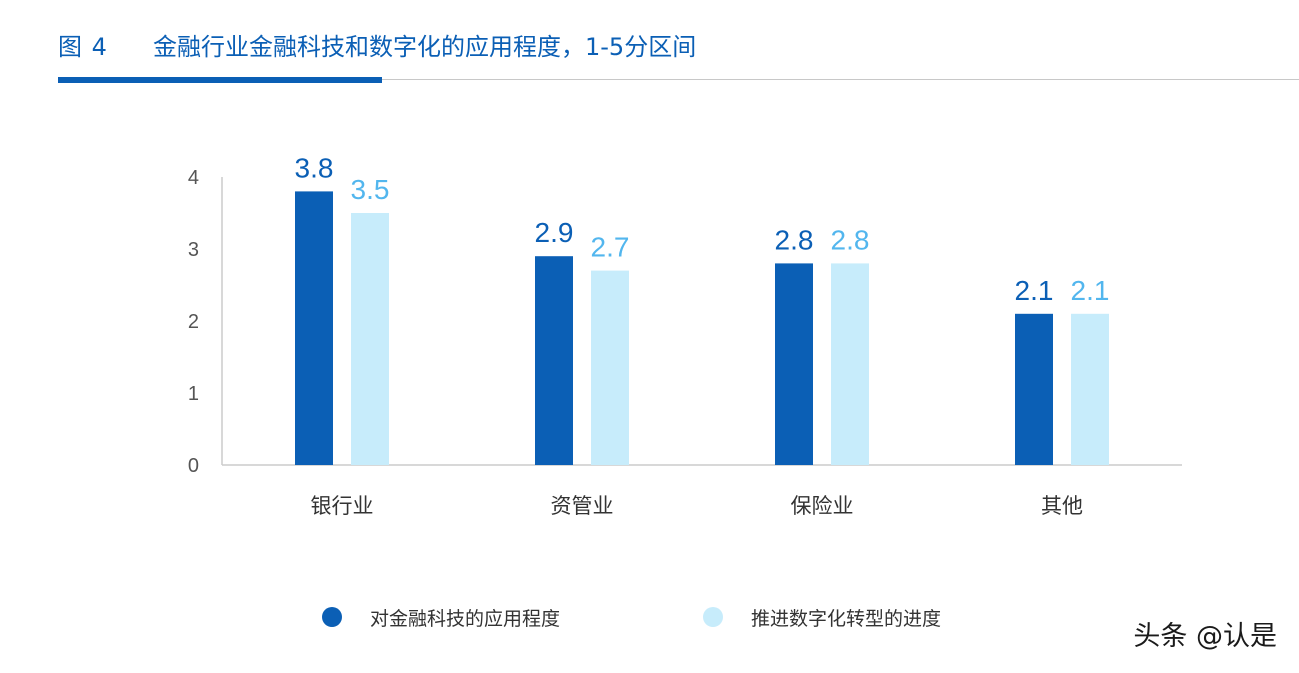  What do you see at coordinates (314, 167) in the screenshot?
I see `data-label: 3.8` at bounding box center [314, 167].